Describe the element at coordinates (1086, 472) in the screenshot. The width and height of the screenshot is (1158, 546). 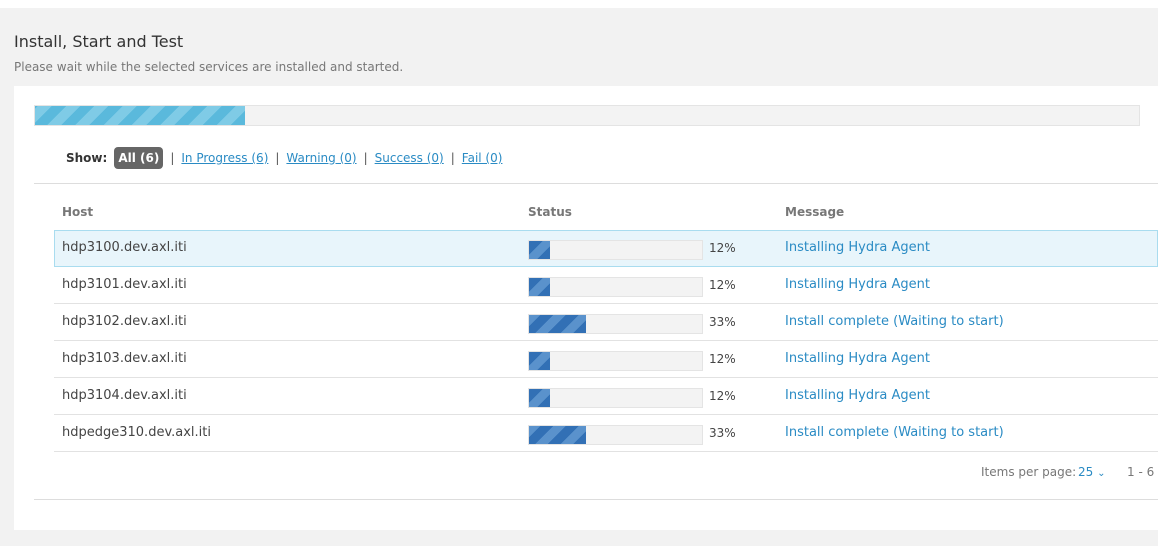
I see `items-per-page-value: 25` at that location.